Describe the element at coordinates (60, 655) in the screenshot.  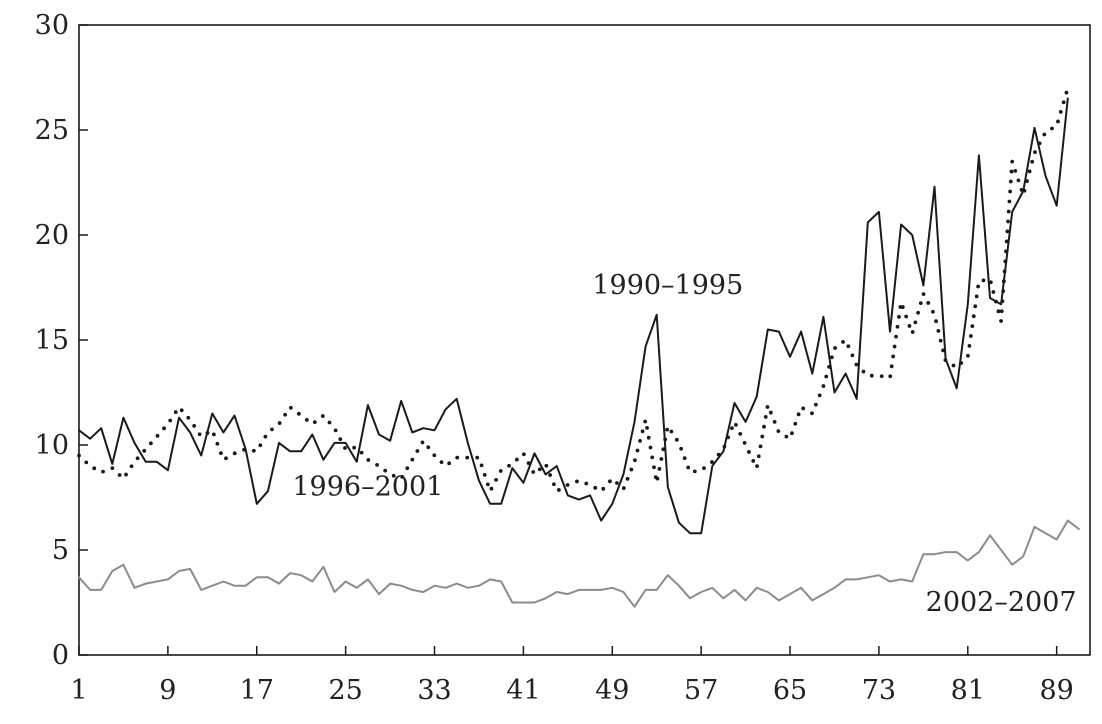
I see `y-tick-label: 0` at that location.